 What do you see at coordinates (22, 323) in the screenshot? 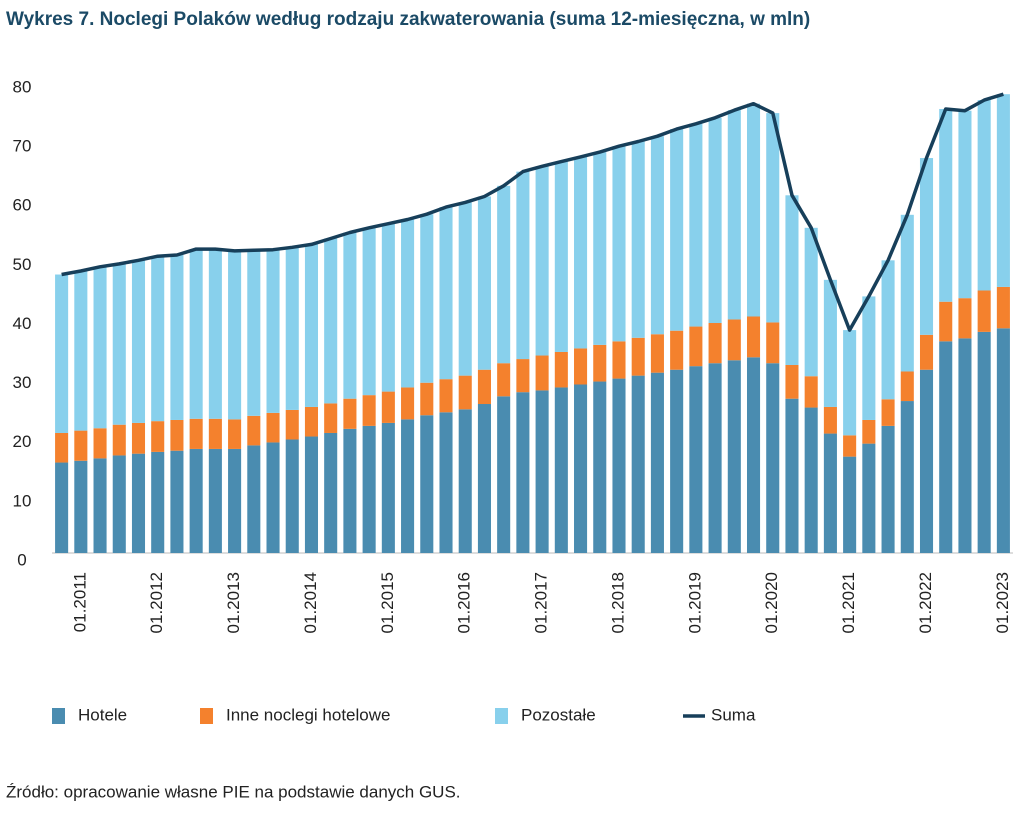
I see `y-tick-label: 40` at bounding box center [22, 323].